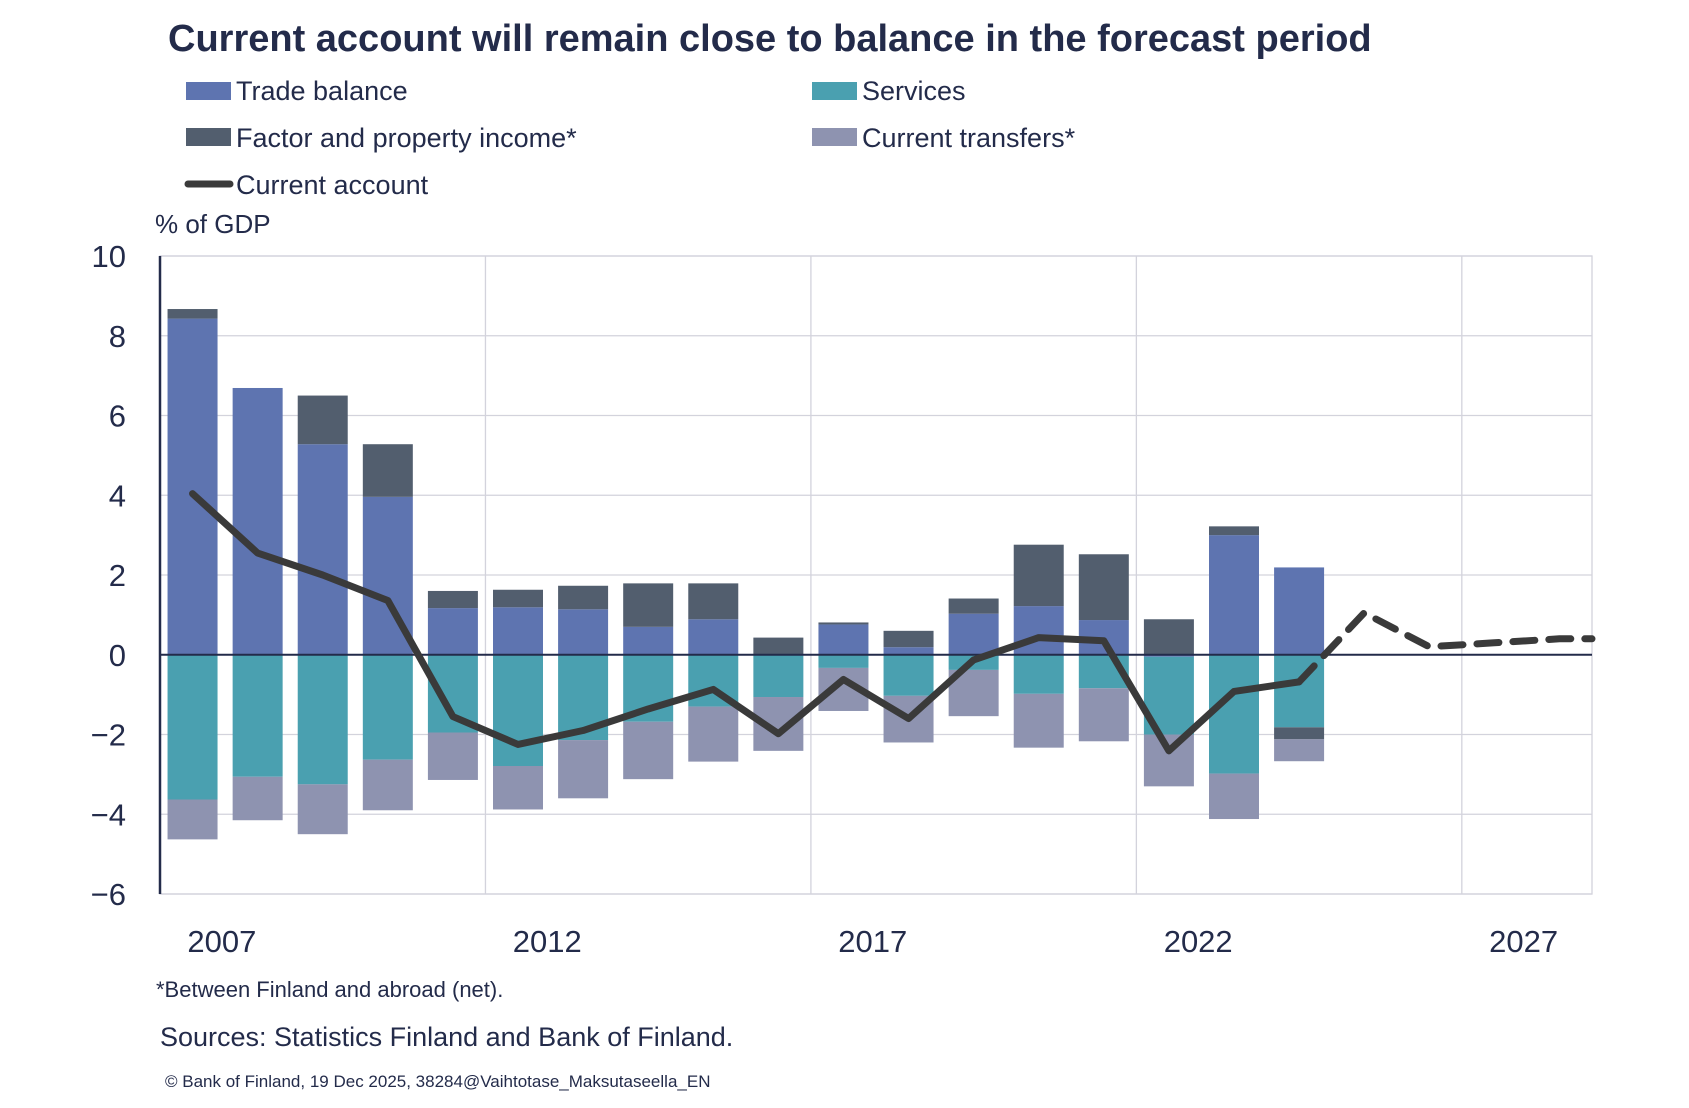 The image size is (1689, 1108). What do you see at coordinates (648, 604) in the screenshot?
I see `bar-factor-and-property-income-2014` at bounding box center [648, 604].